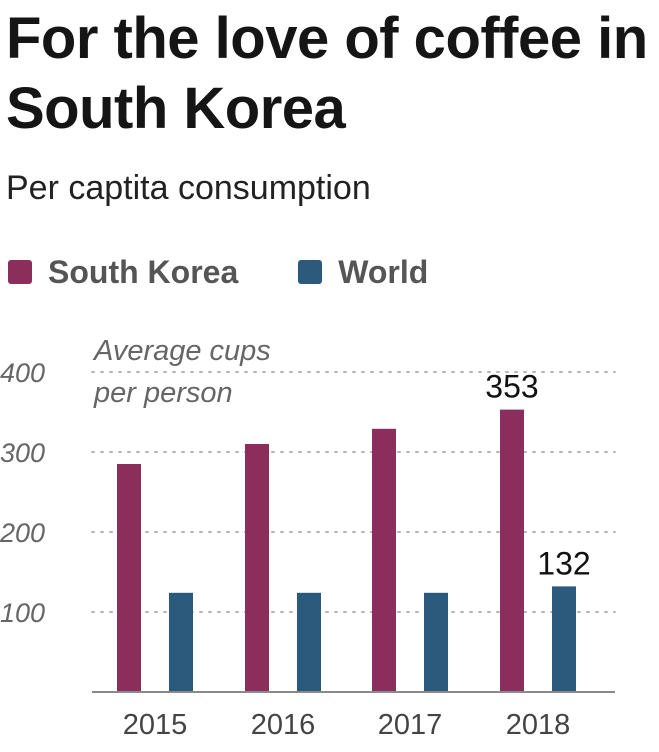 This screenshot has height=752, width=659. Describe the element at coordinates (22, 373) in the screenshot. I see `y-tick-label-400: 400` at that location.